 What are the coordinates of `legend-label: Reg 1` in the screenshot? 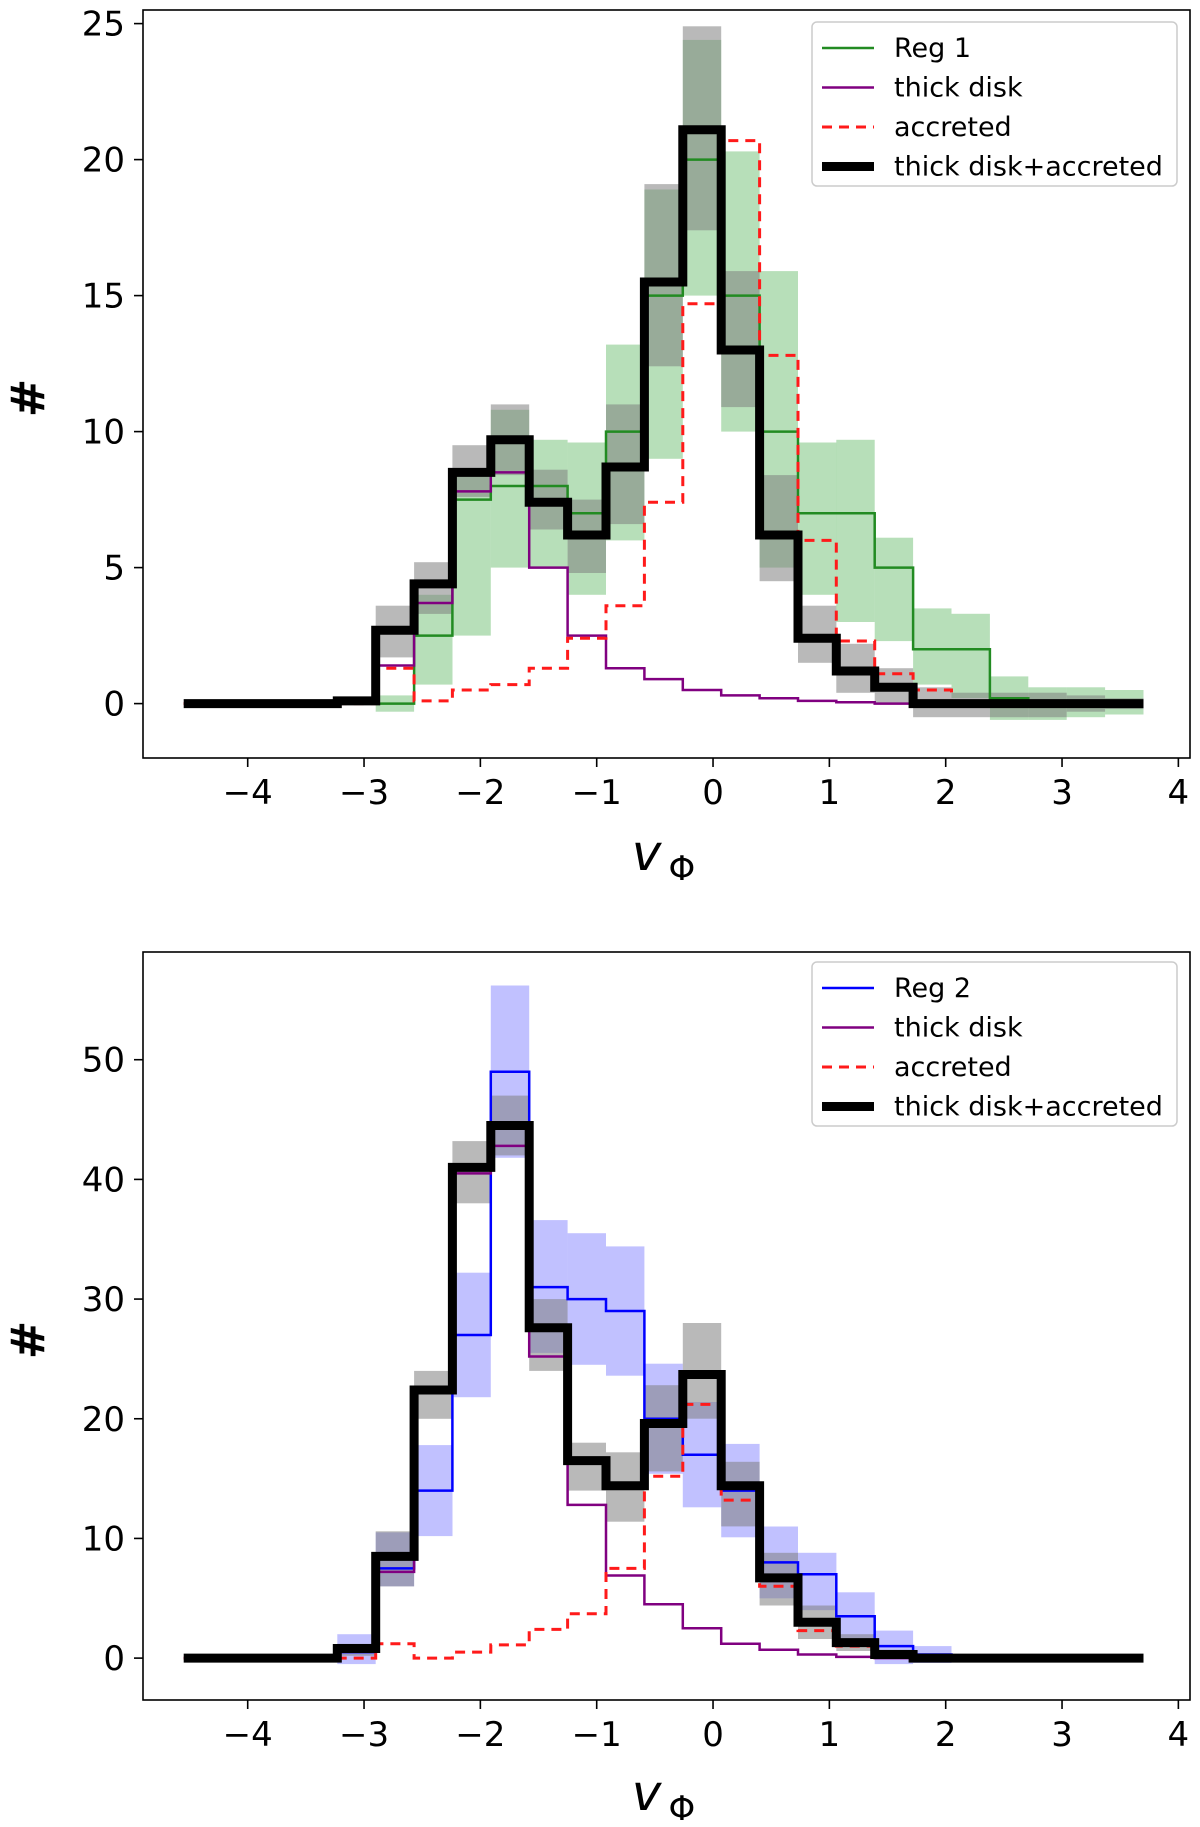 It's located at (932, 48).